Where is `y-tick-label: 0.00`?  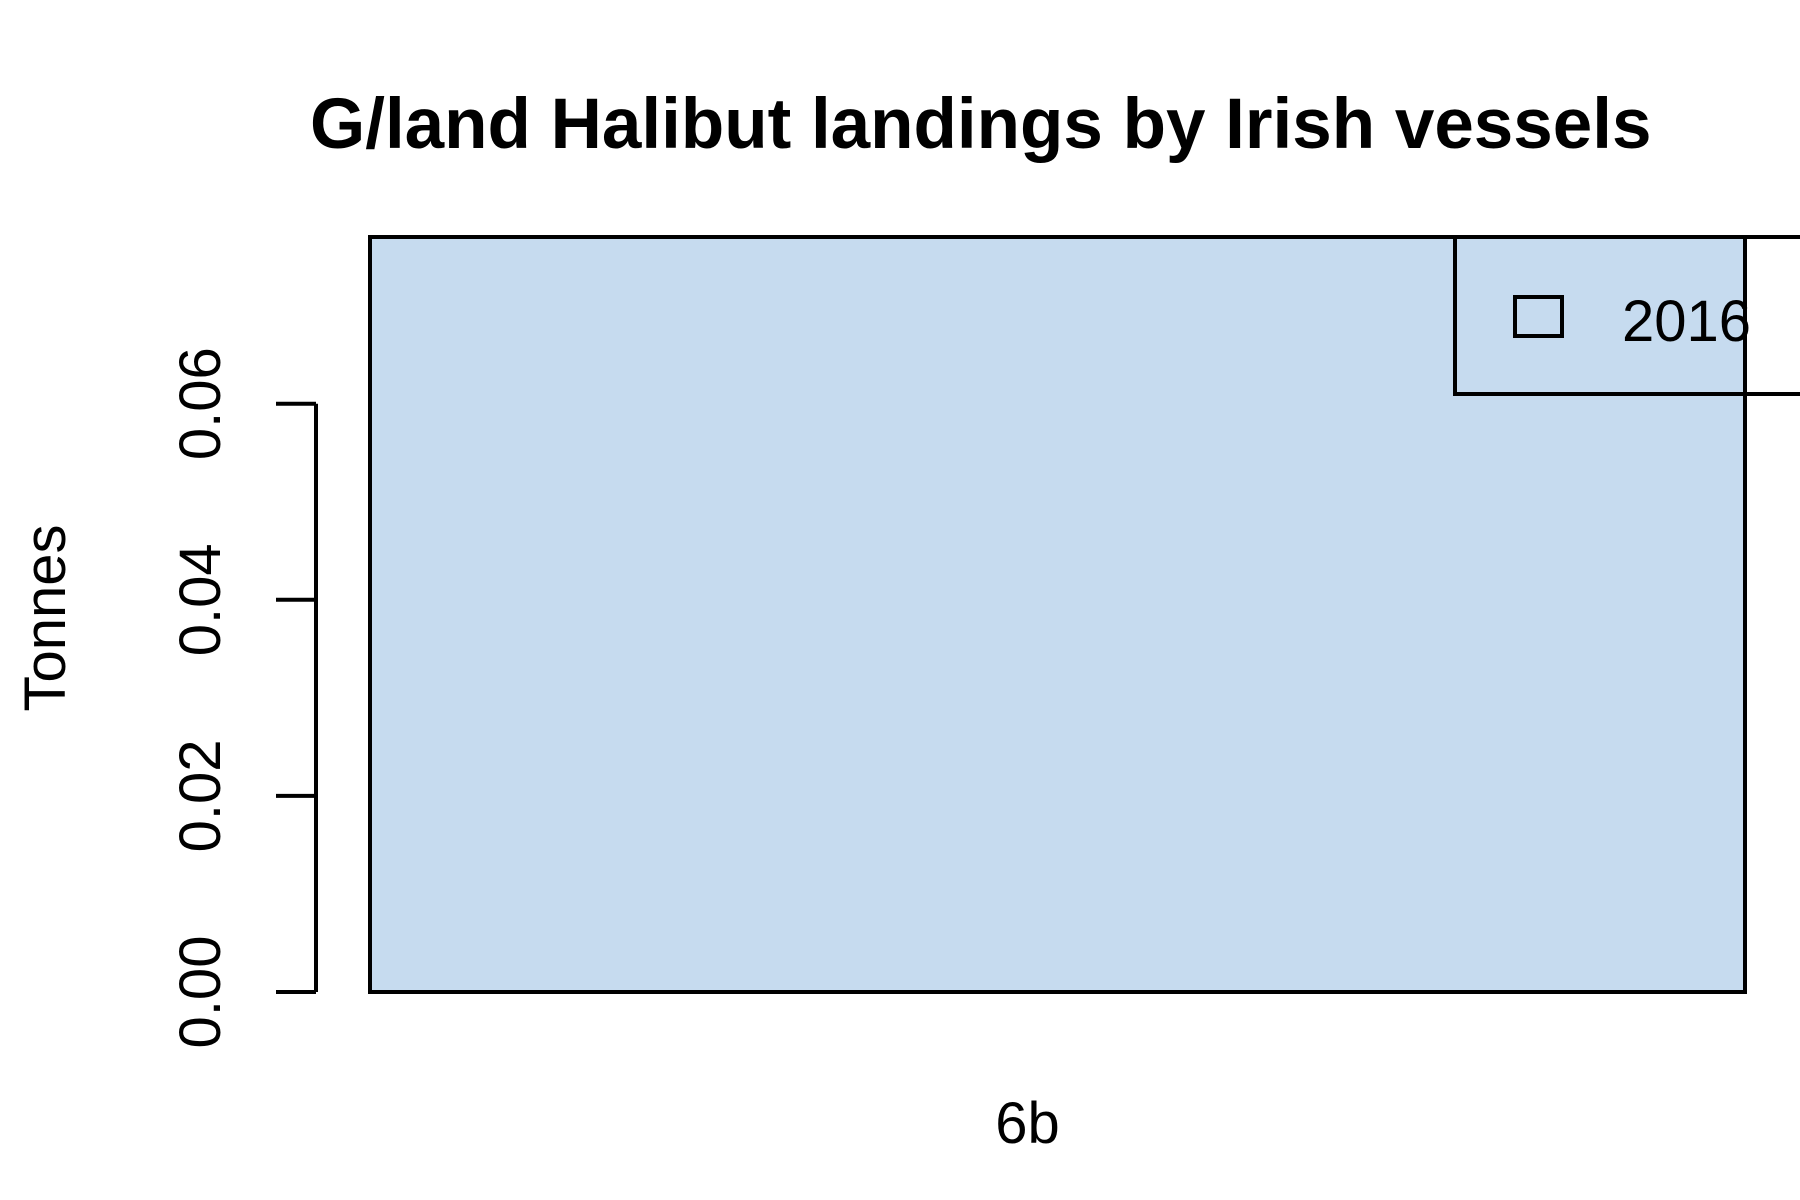 y-tick-label: 0.00 is located at coordinates (200, 992).